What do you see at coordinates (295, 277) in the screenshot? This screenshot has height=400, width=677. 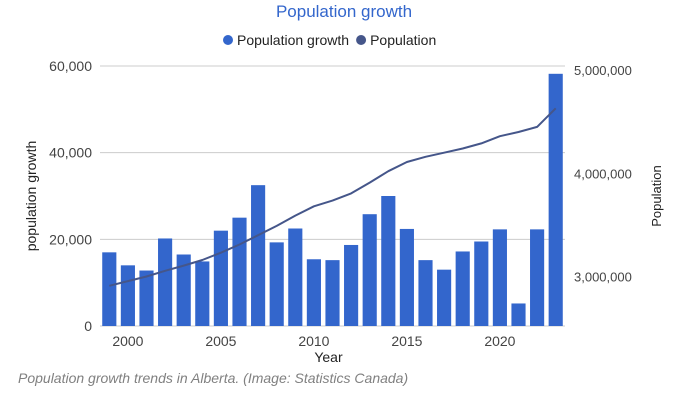 I see `bar-2009` at bounding box center [295, 277].